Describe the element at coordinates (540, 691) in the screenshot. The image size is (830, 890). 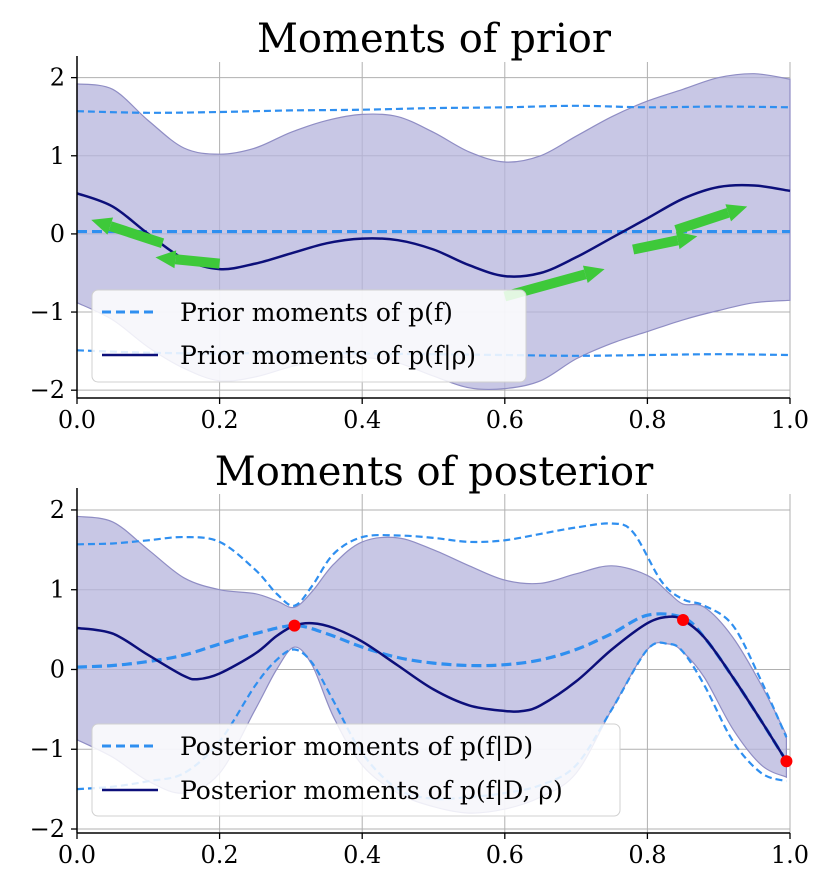
I see `posterior-observations` at that location.